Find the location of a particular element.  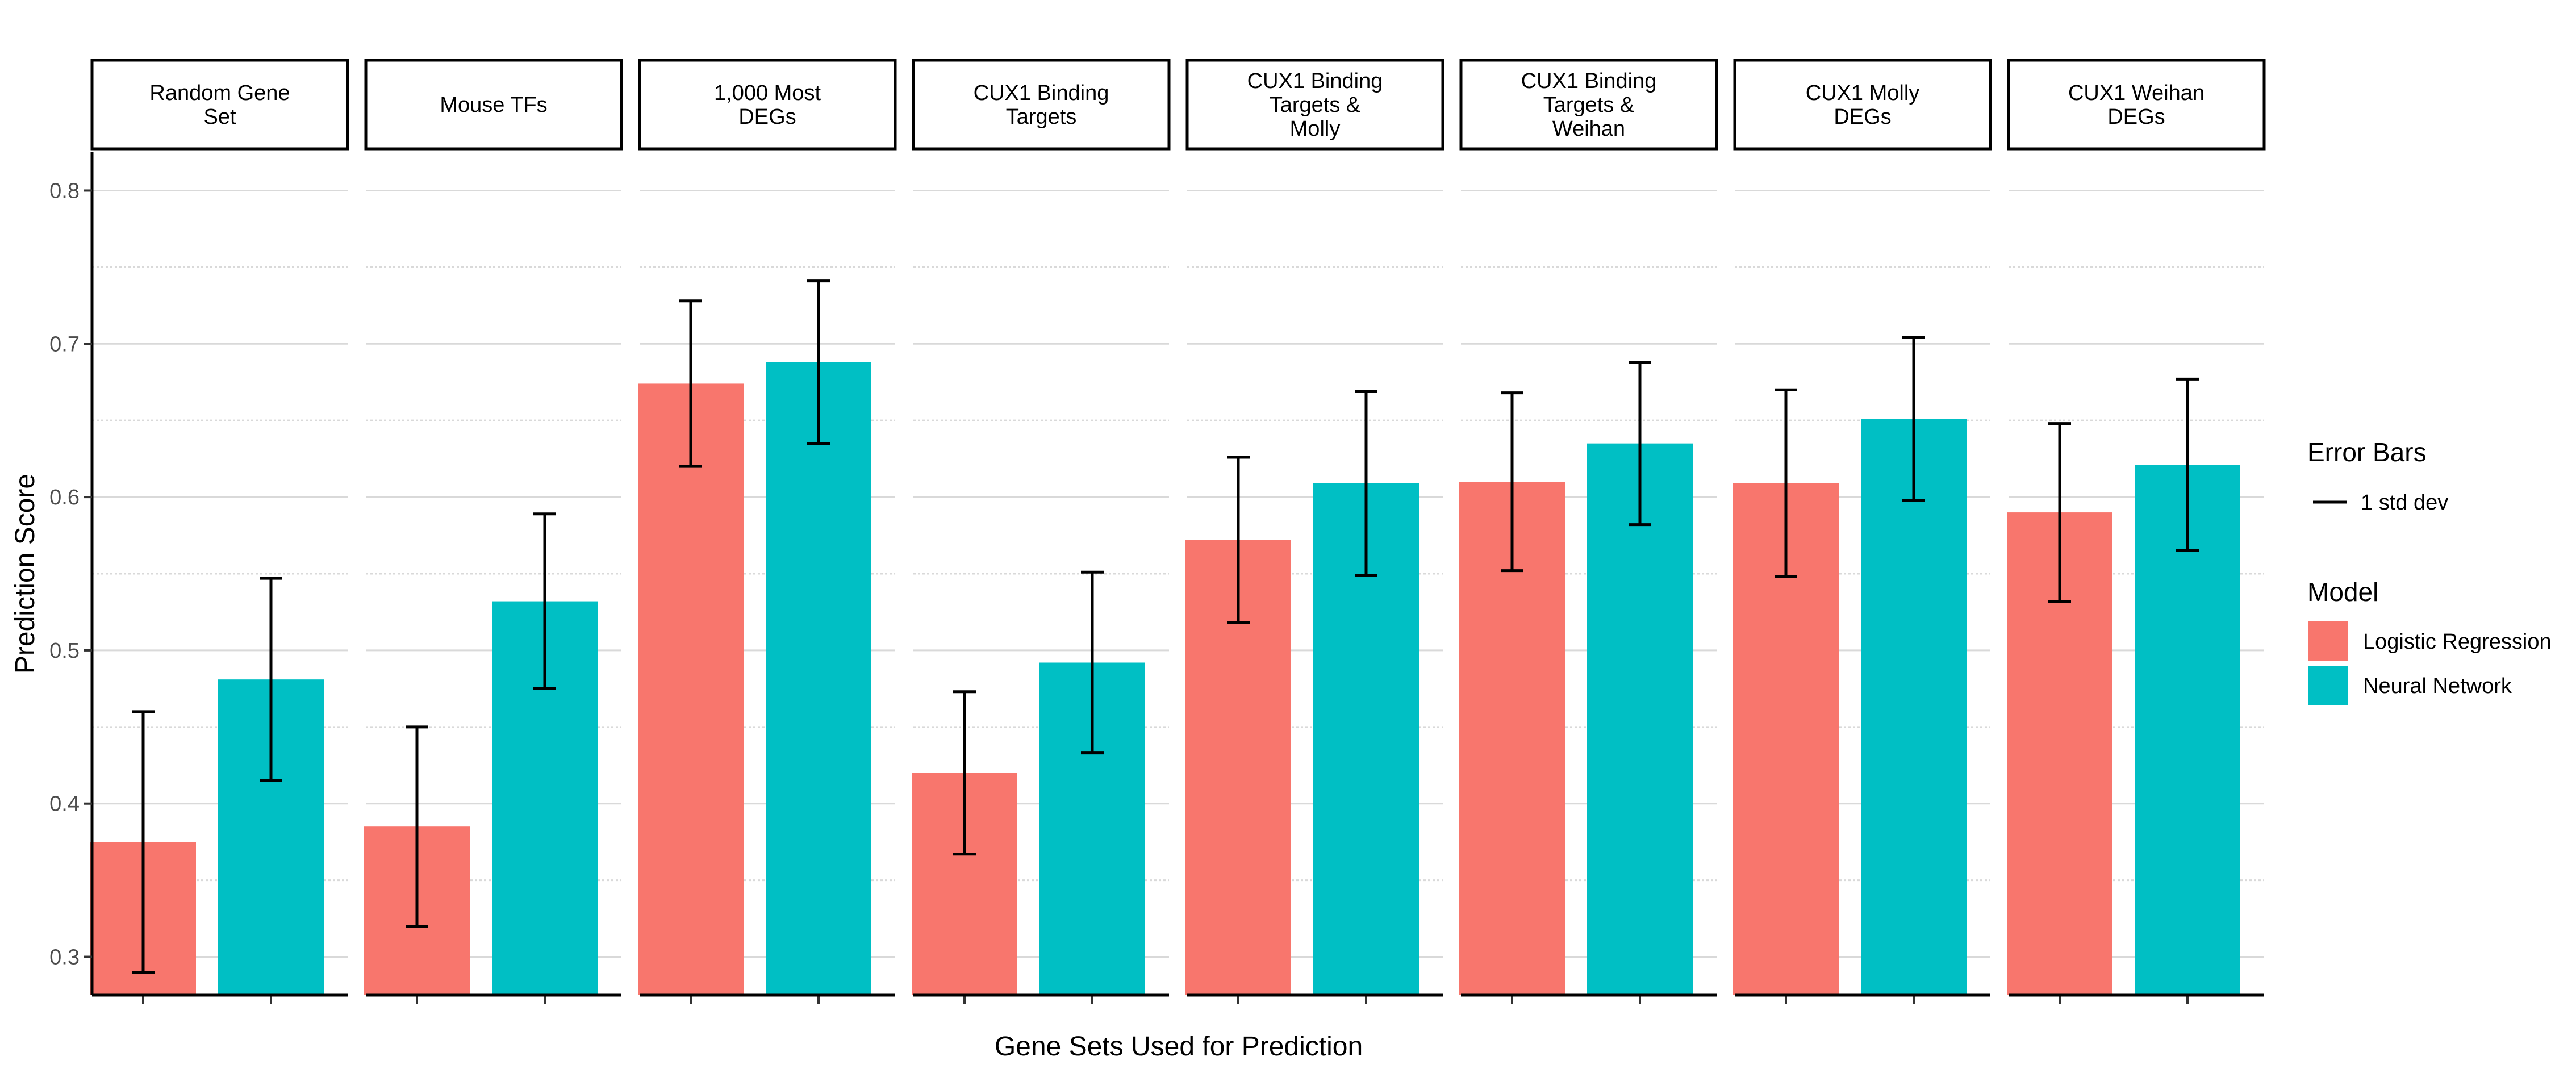

y-tick-label: 0.3 is located at coordinates (64, 958).